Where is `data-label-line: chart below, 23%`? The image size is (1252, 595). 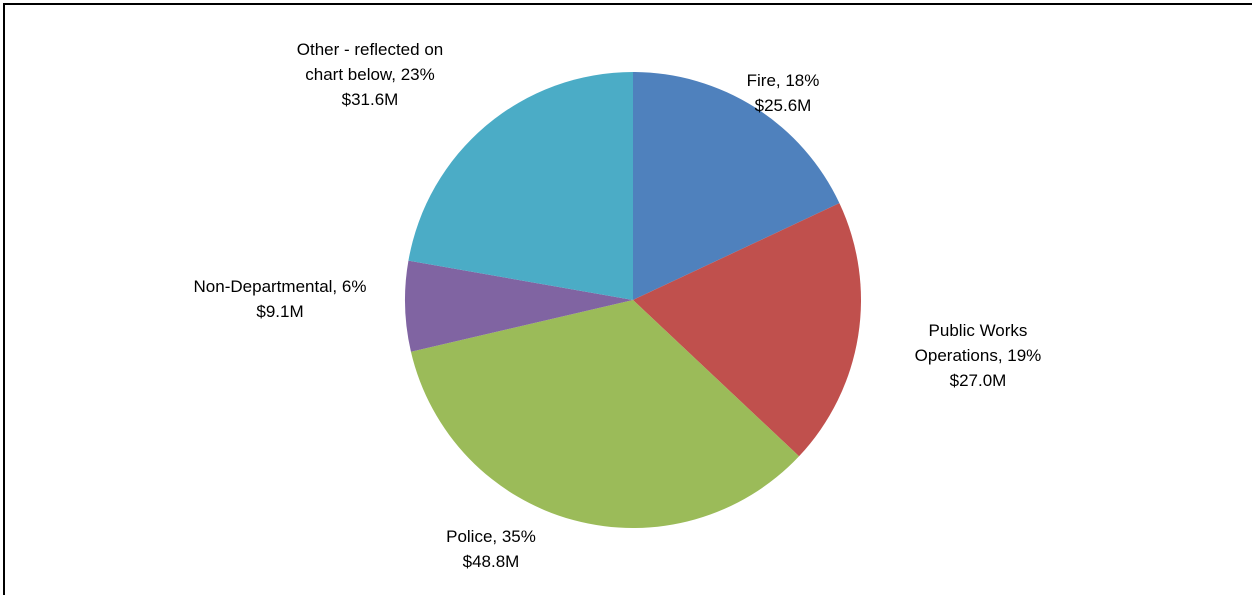 data-label-line: chart below, 23% is located at coordinates (369, 74).